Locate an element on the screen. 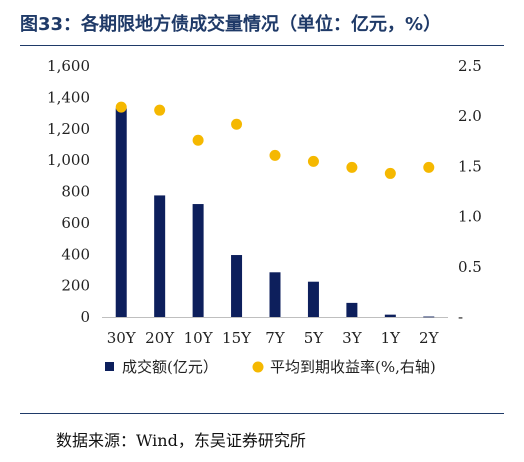 This screenshot has width=524, height=462. left-tick-label: 1,000 is located at coordinates (68, 160).